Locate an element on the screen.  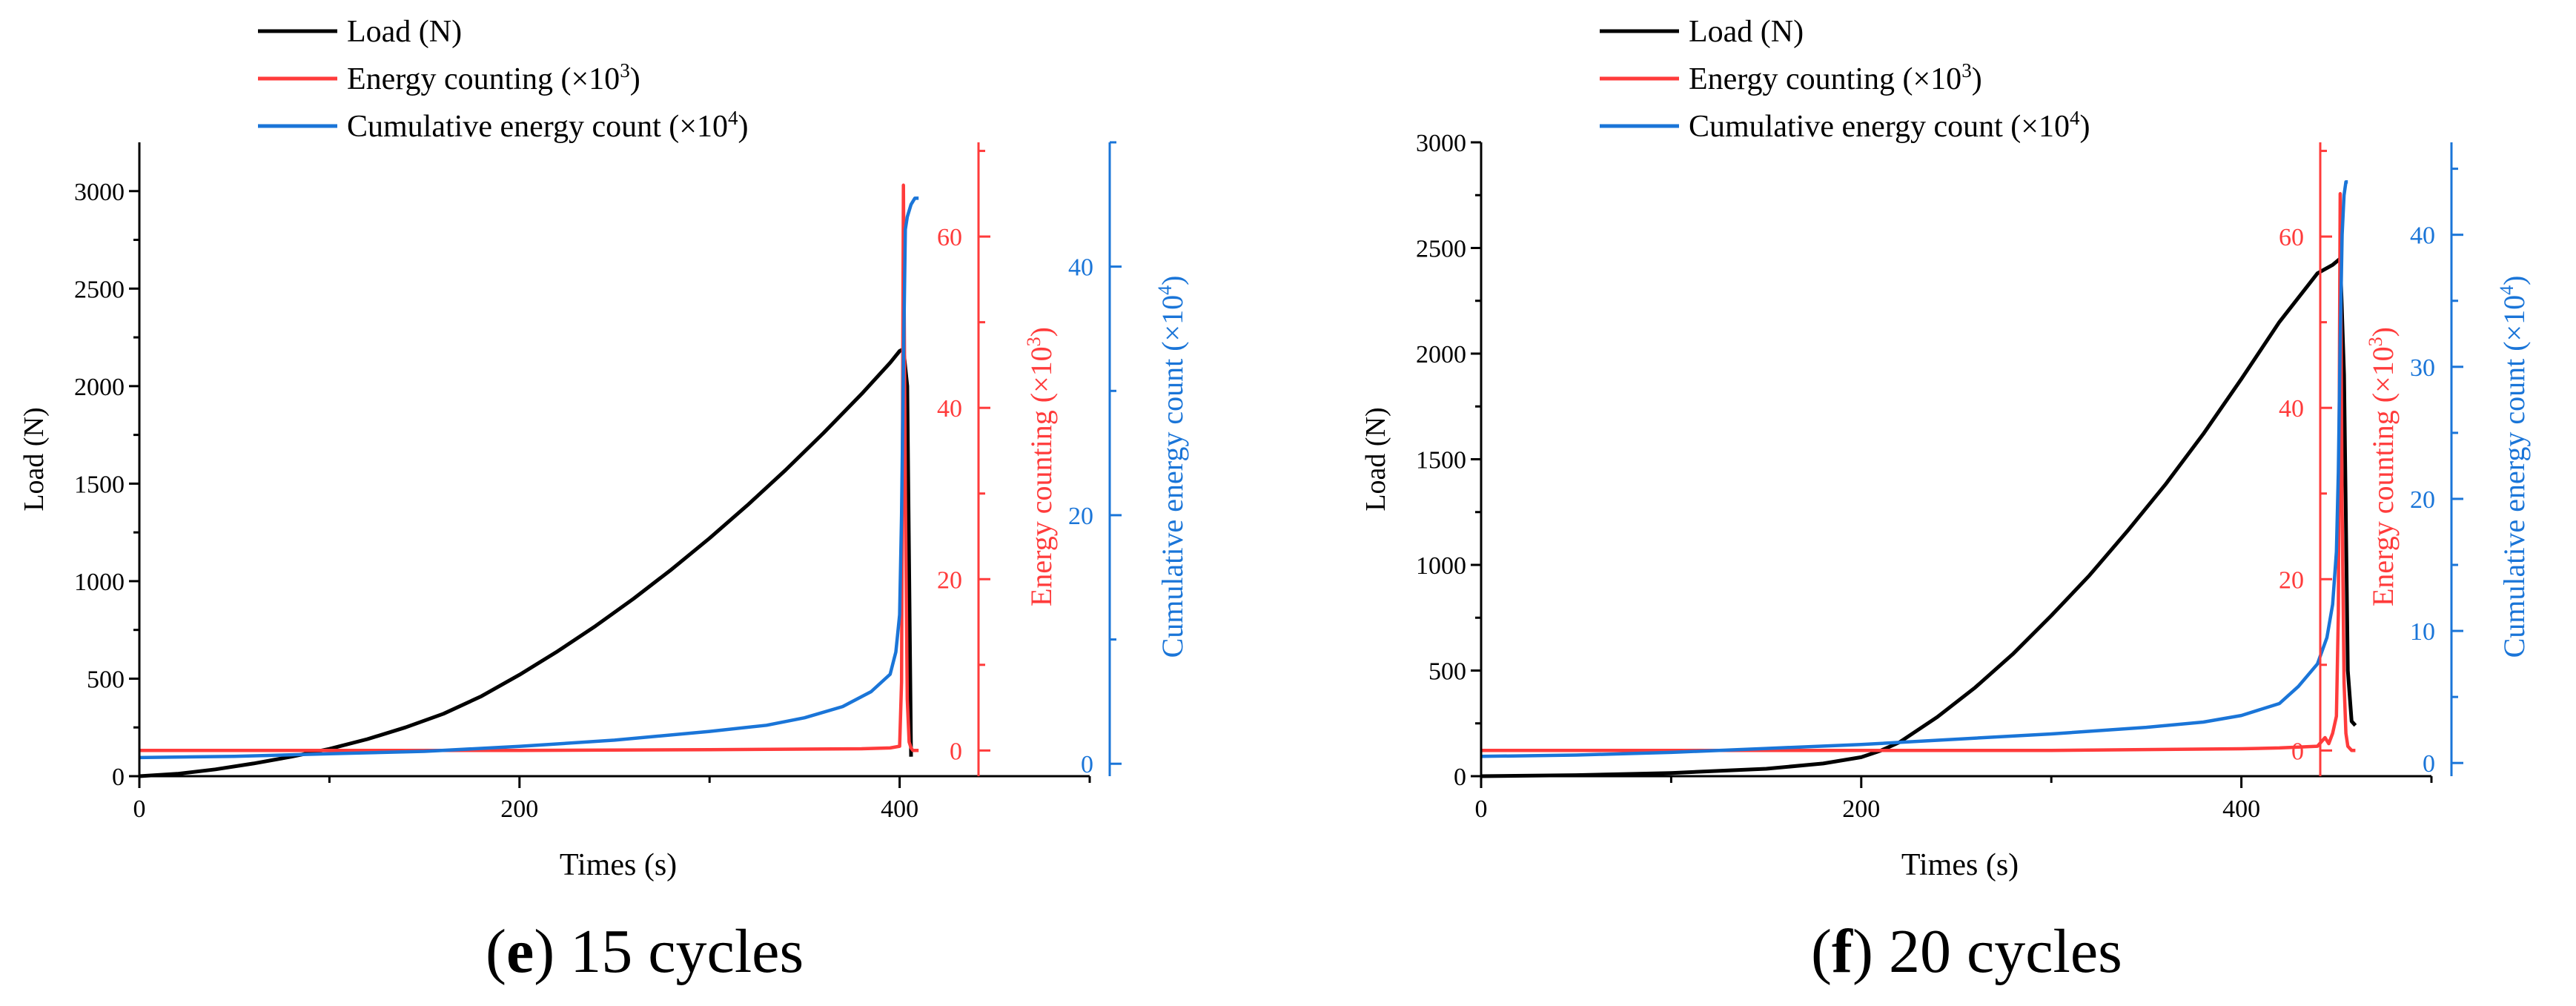
caption: (f) 20 cycles is located at coordinates (1966, 952).